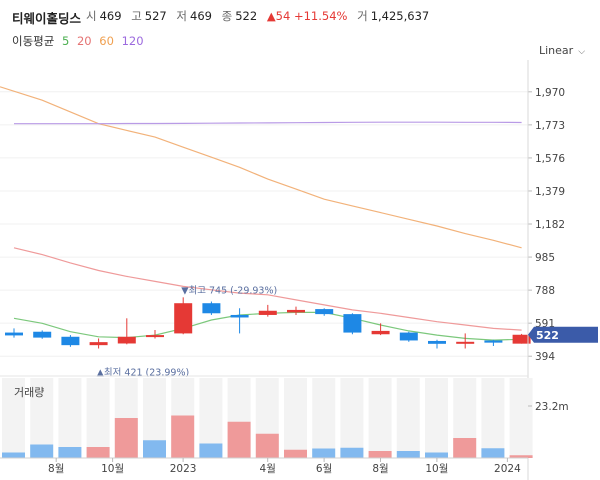 The image size is (600, 480). Describe the element at coordinates (84, 41) in the screenshot. I see `ma-legend-20: 20` at that location.